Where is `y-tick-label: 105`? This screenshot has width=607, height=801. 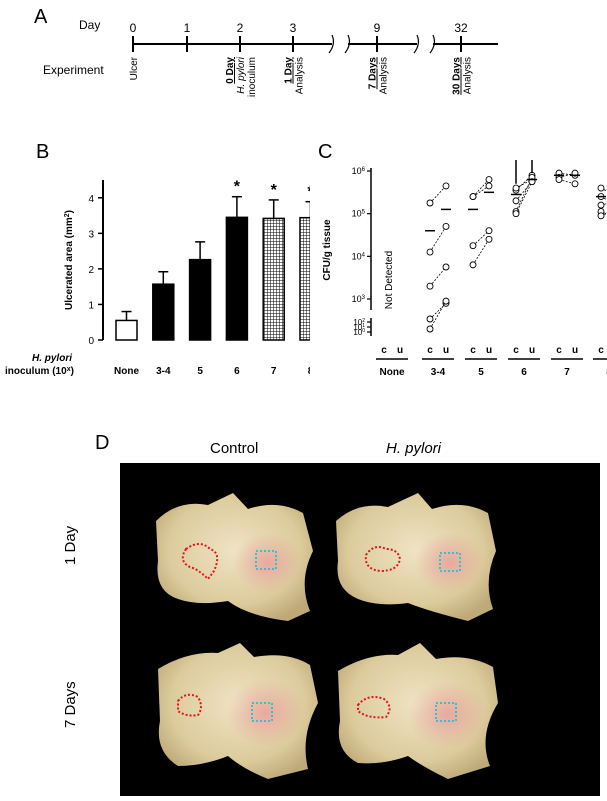
y-tick-label: 105 is located at coordinates (359, 214).